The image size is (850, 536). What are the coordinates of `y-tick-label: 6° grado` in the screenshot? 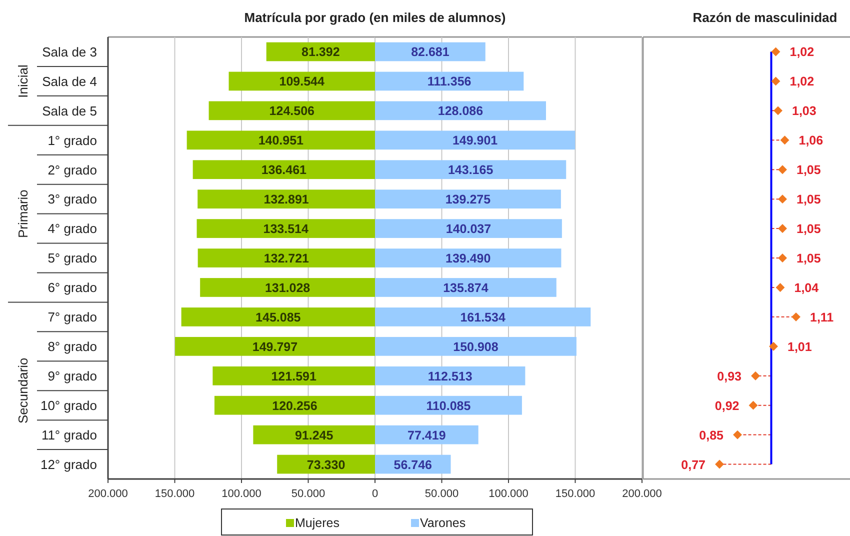 It's located at (72, 288).